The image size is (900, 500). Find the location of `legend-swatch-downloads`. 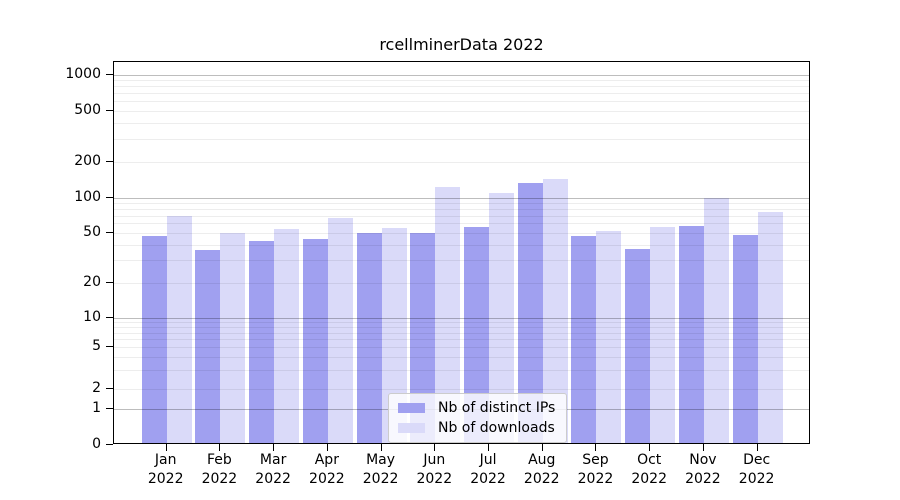

legend-swatch-downloads is located at coordinates (411, 428).